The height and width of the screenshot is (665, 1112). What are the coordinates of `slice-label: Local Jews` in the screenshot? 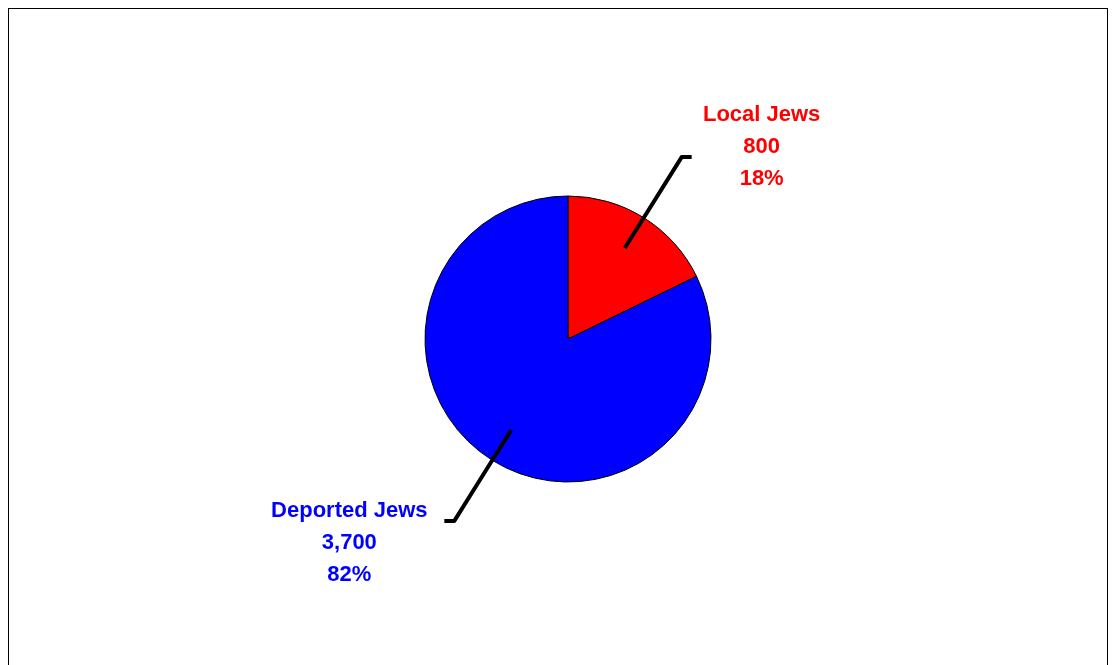 It's located at (761, 114).